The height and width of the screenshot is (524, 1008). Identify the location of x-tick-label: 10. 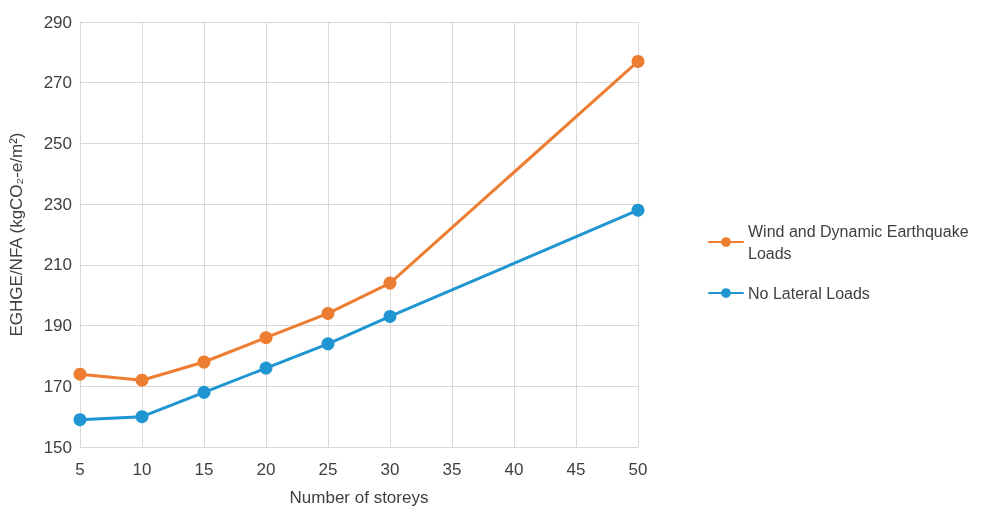
(142, 469).